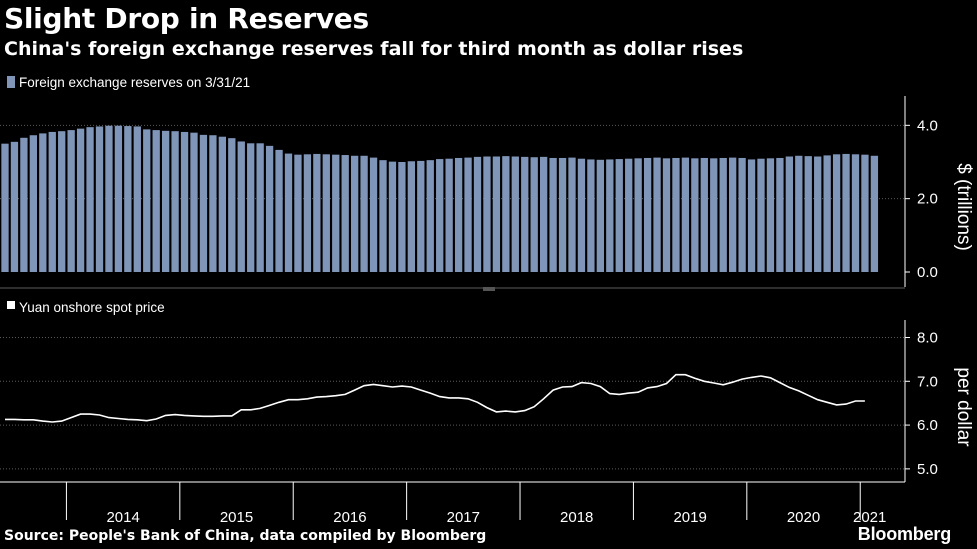  Describe the element at coordinates (803, 517) in the screenshot. I see `year-label: 2020` at that location.